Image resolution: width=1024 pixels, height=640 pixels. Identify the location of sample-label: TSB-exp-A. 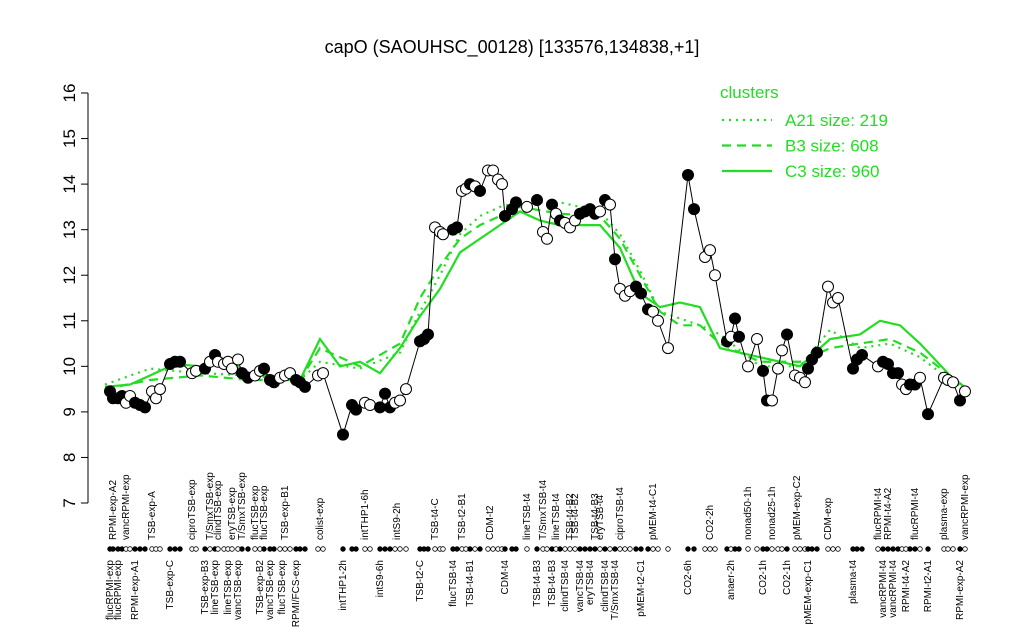
(152, 515).